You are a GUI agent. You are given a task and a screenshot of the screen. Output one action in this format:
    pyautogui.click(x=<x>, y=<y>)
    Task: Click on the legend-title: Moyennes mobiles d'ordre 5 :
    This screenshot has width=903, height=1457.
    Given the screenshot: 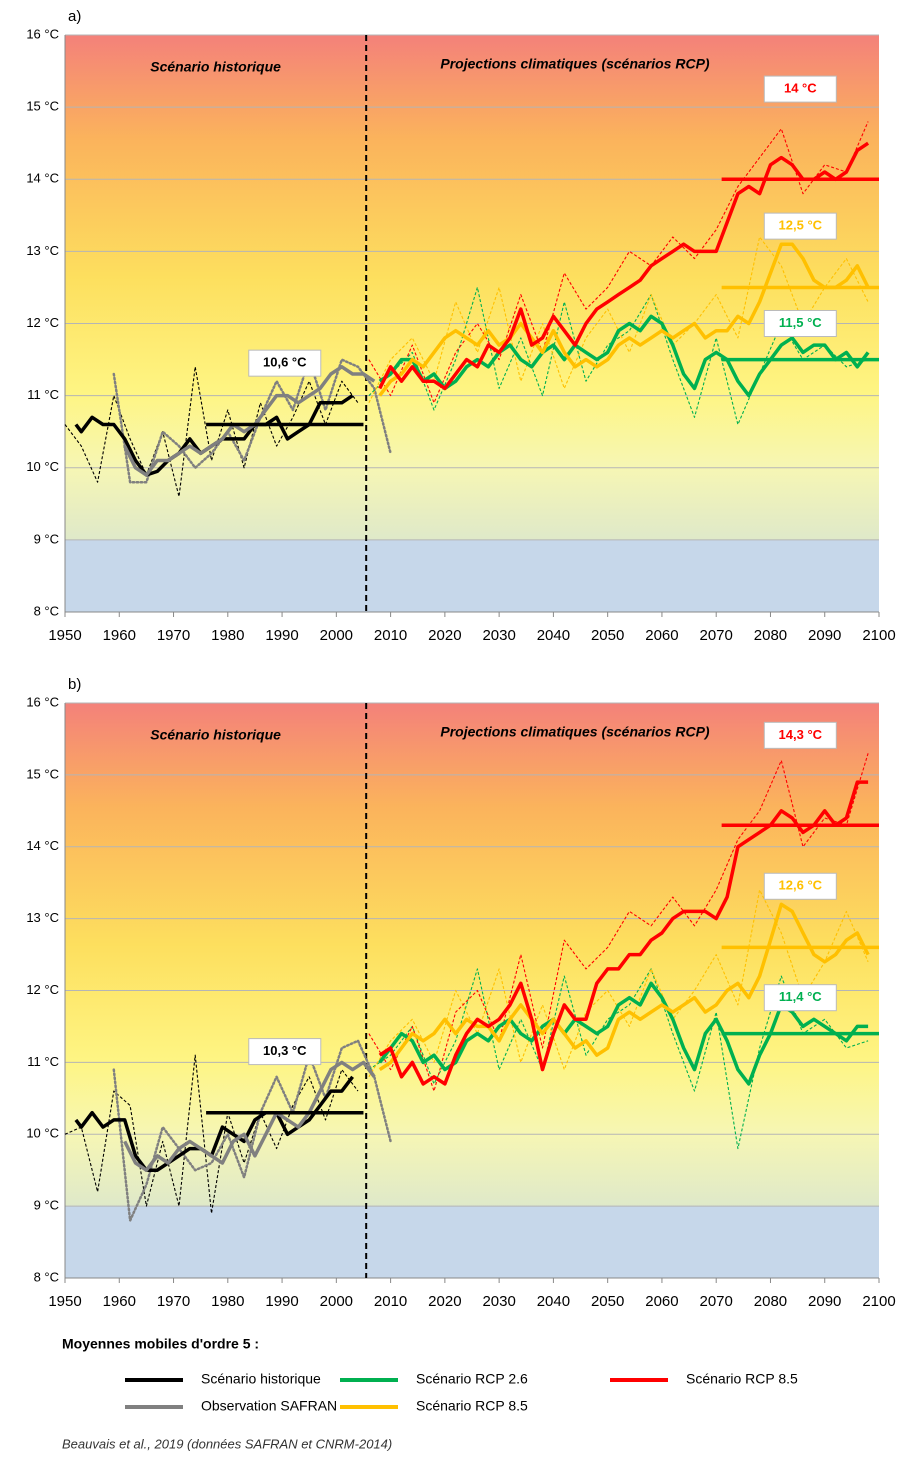 What is the action you would take?
    pyautogui.click(x=160, y=1344)
    